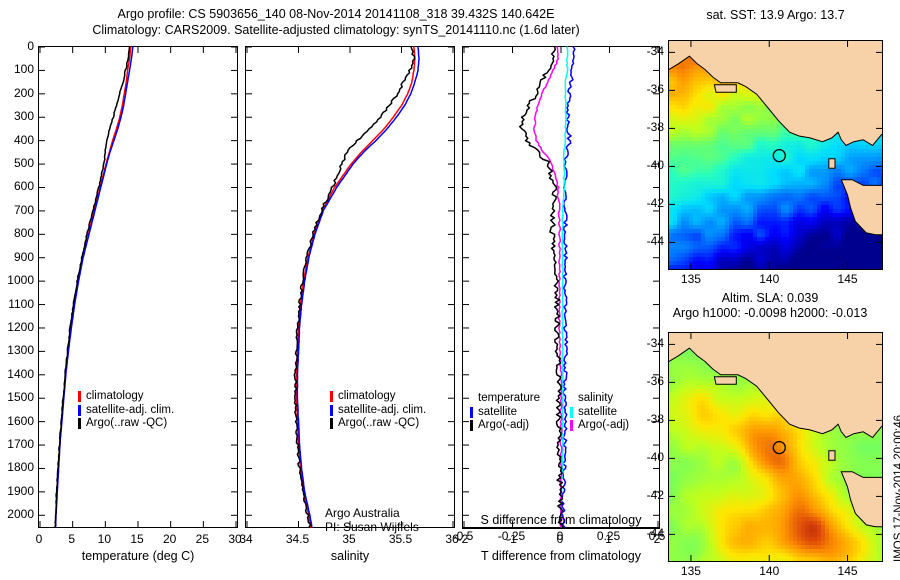 Image resolution: width=900 pixels, height=580 pixels. Describe the element at coordinates (350, 556) in the screenshot. I see `salinity-axis-title: salinity` at that location.